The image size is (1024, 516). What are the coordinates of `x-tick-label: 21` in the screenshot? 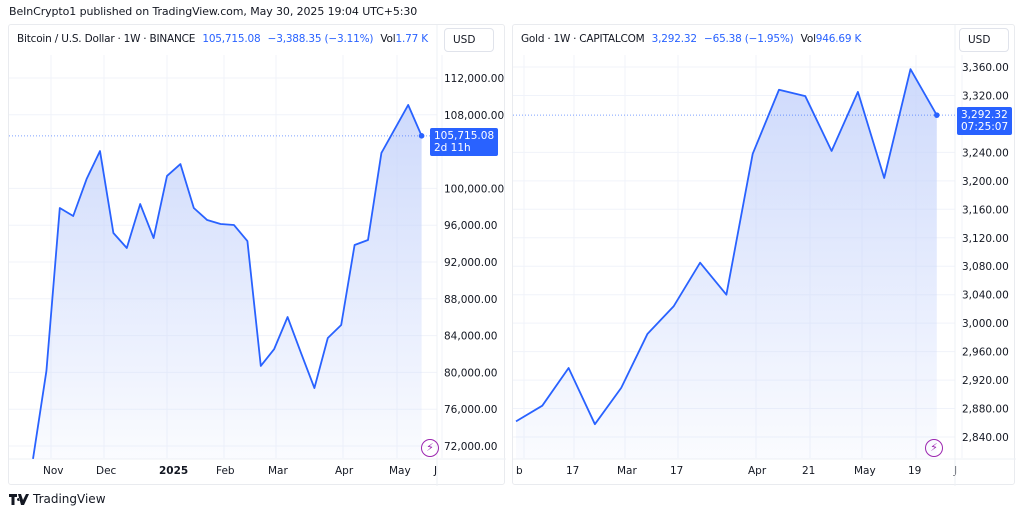 It's located at (808, 471).